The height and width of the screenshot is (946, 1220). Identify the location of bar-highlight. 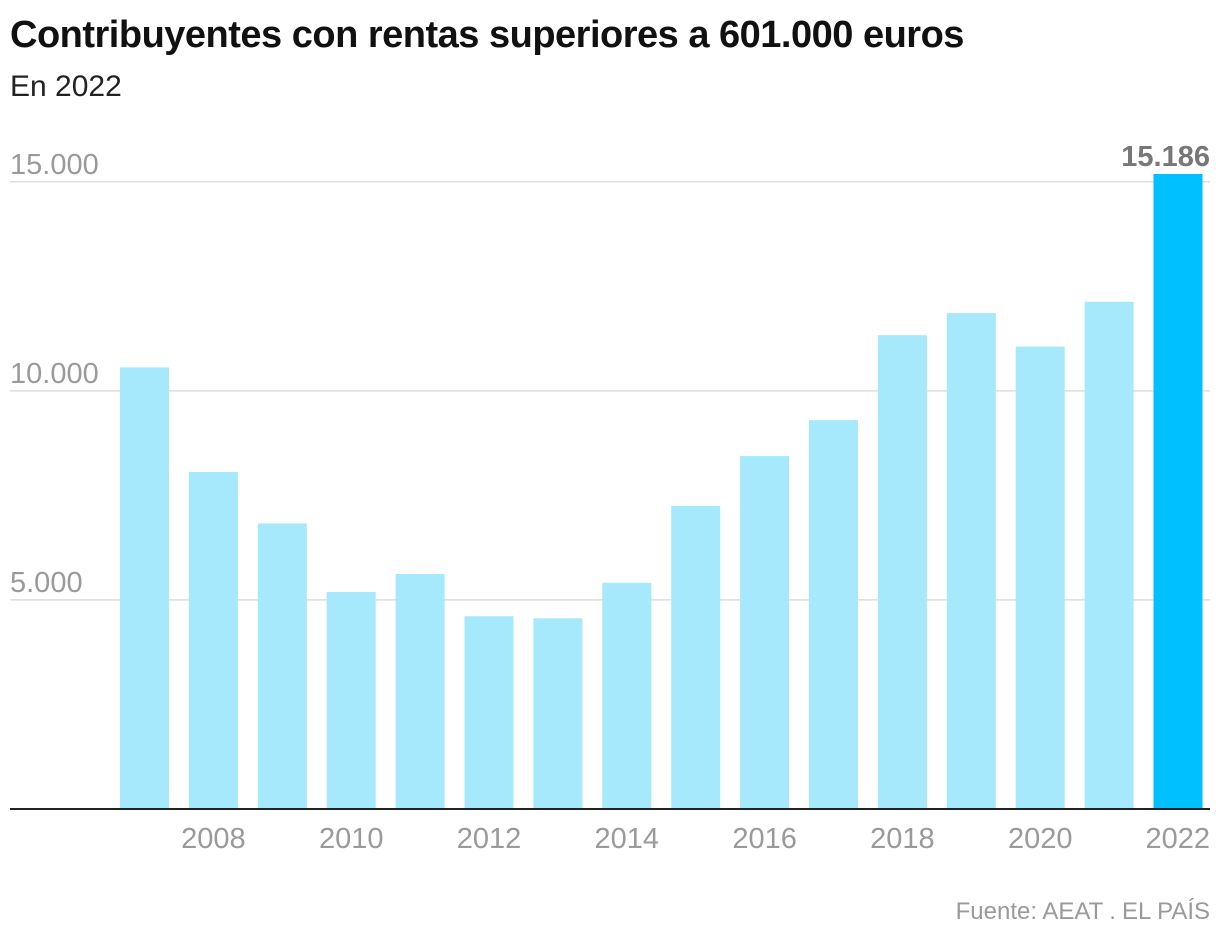
(1178, 491).